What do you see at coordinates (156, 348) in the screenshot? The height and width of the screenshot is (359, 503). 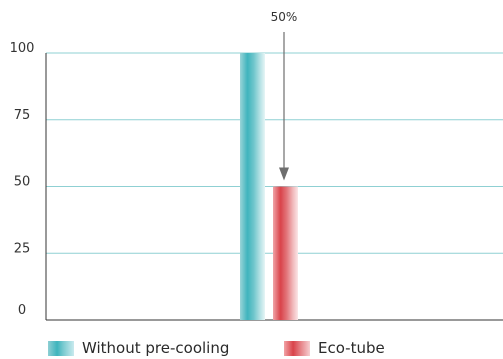 I see `legend-label: Without pre-cooling` at bounding box center [156, 348].